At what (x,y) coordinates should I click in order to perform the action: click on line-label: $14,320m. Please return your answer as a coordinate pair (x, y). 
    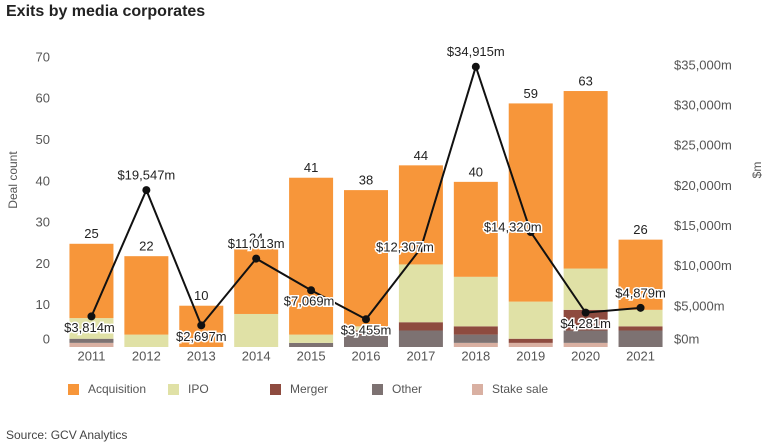
    Looking at the image, I should click on (513, 226).